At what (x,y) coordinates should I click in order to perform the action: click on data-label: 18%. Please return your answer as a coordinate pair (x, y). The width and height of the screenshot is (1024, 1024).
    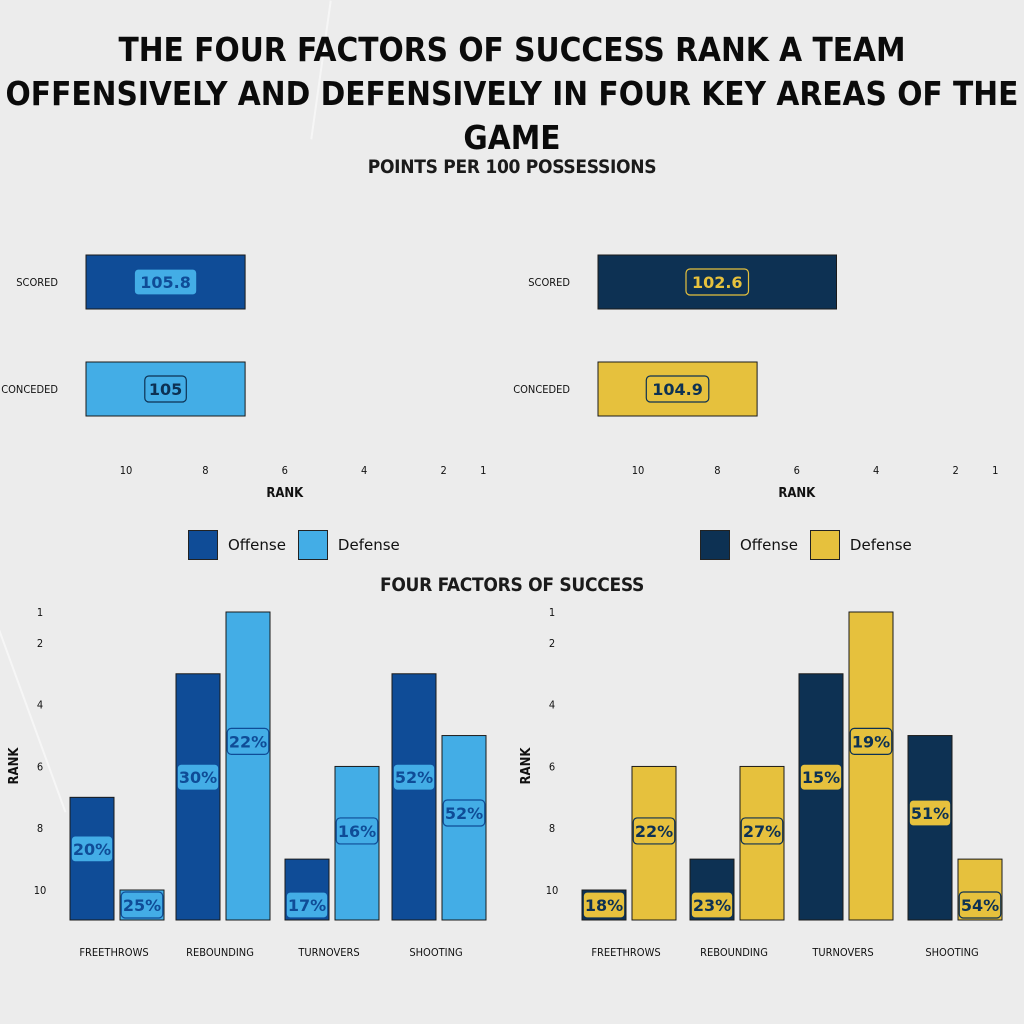
    Looking at the image, I should click on (604, 905).